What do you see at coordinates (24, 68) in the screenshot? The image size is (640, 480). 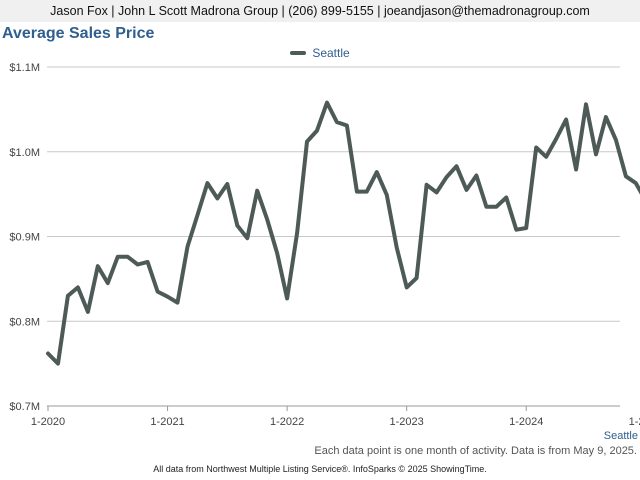 I see `y-tick-label: $1.1M` at bounding box center [24, 68].